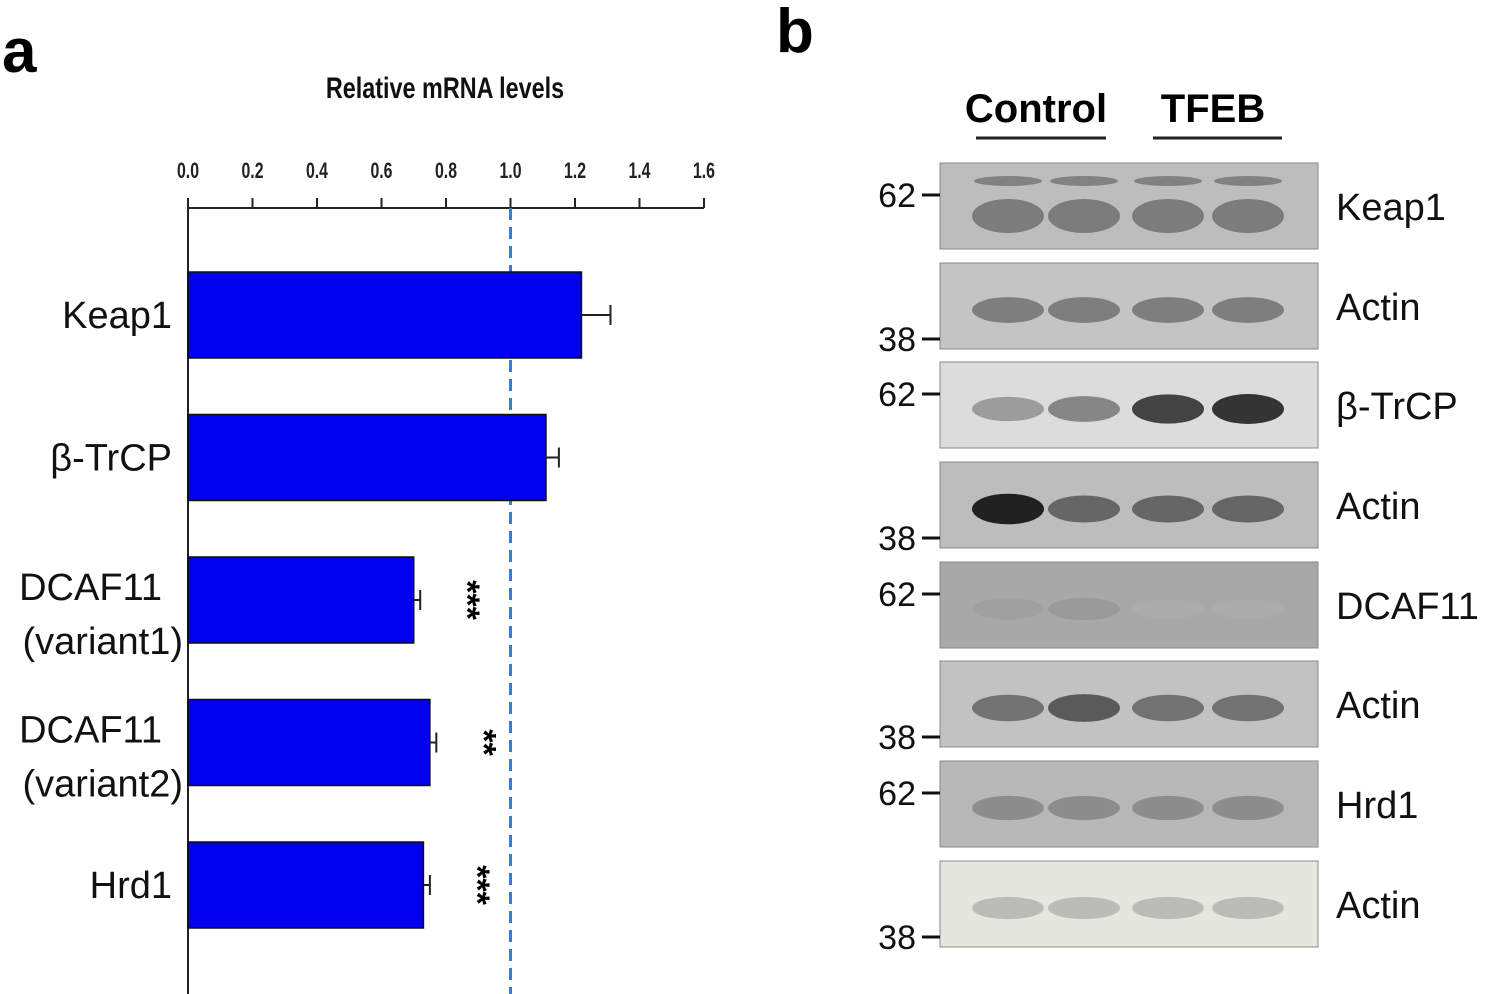 Image resolution: width=1499 pixels, height=994 pixels. I want to click on chart-title: Relative mRNA levels, so click(445, 87).